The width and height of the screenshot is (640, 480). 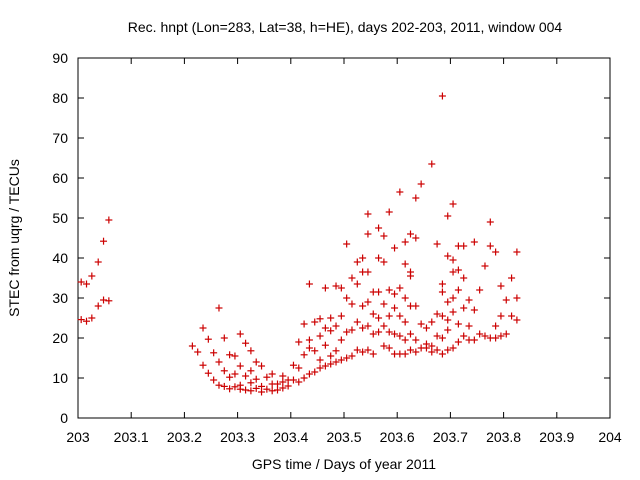 What do you see at coordinates (556, 437) in the screenshot?
I see `x-tick-label: 203.9` at bounding box center [556, 437].